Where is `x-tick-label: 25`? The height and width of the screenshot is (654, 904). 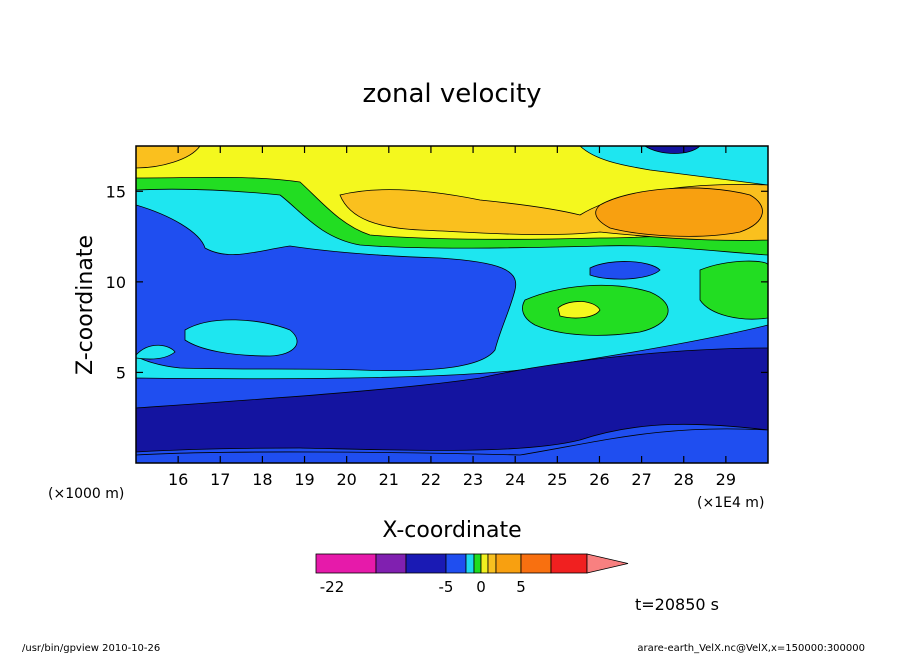 x-tick-label: 25 is located at coordinates (557, 479).